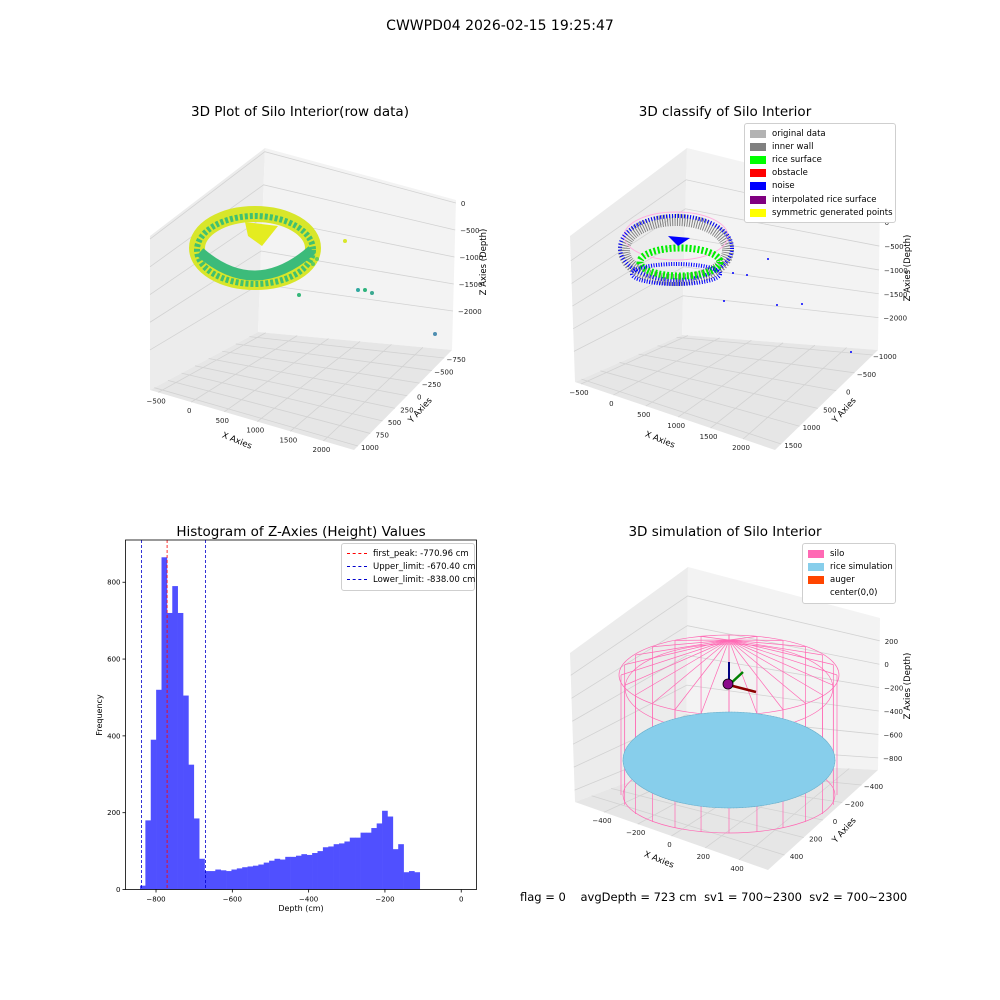 This screenshot has width=1000, height=1000. What do you see at coordinates (893, 712) in the screenshot?
I see `z-tick-label: −400` at bounding box center [893, 712].